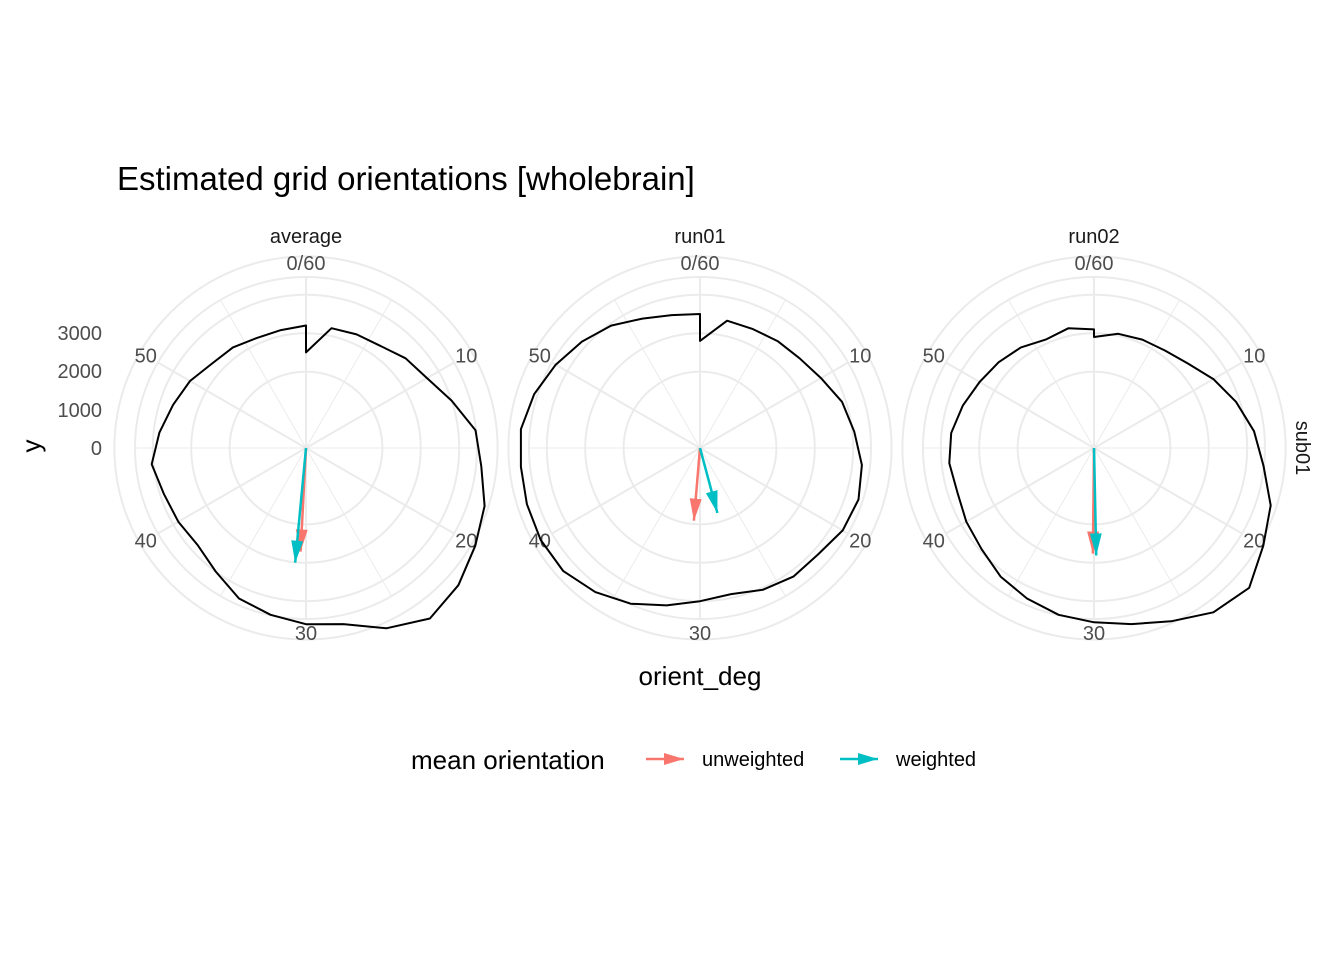 The width and height of the screenshot is (1344, 960). What do you see at coordinates (406, 178) in the screenshot?
I see `chart-title: Estimated grid orientations [wholebrain]` at bounding box center [406, 178].